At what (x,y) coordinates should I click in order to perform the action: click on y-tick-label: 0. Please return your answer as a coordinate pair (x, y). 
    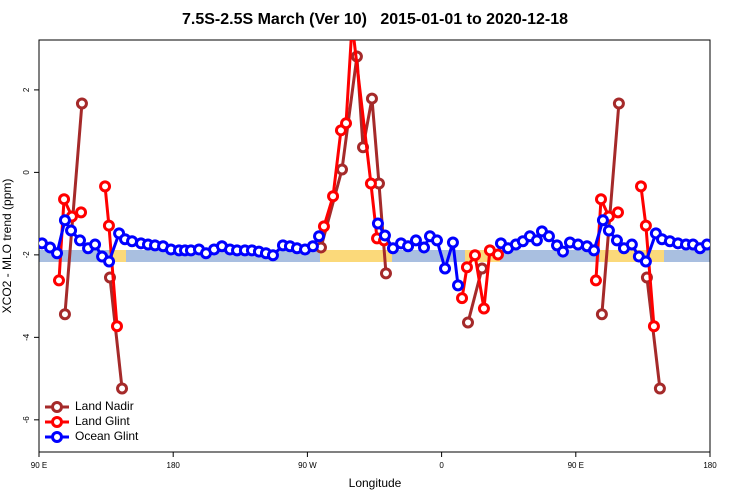
    Looking at the image, I should click on (26, 172).